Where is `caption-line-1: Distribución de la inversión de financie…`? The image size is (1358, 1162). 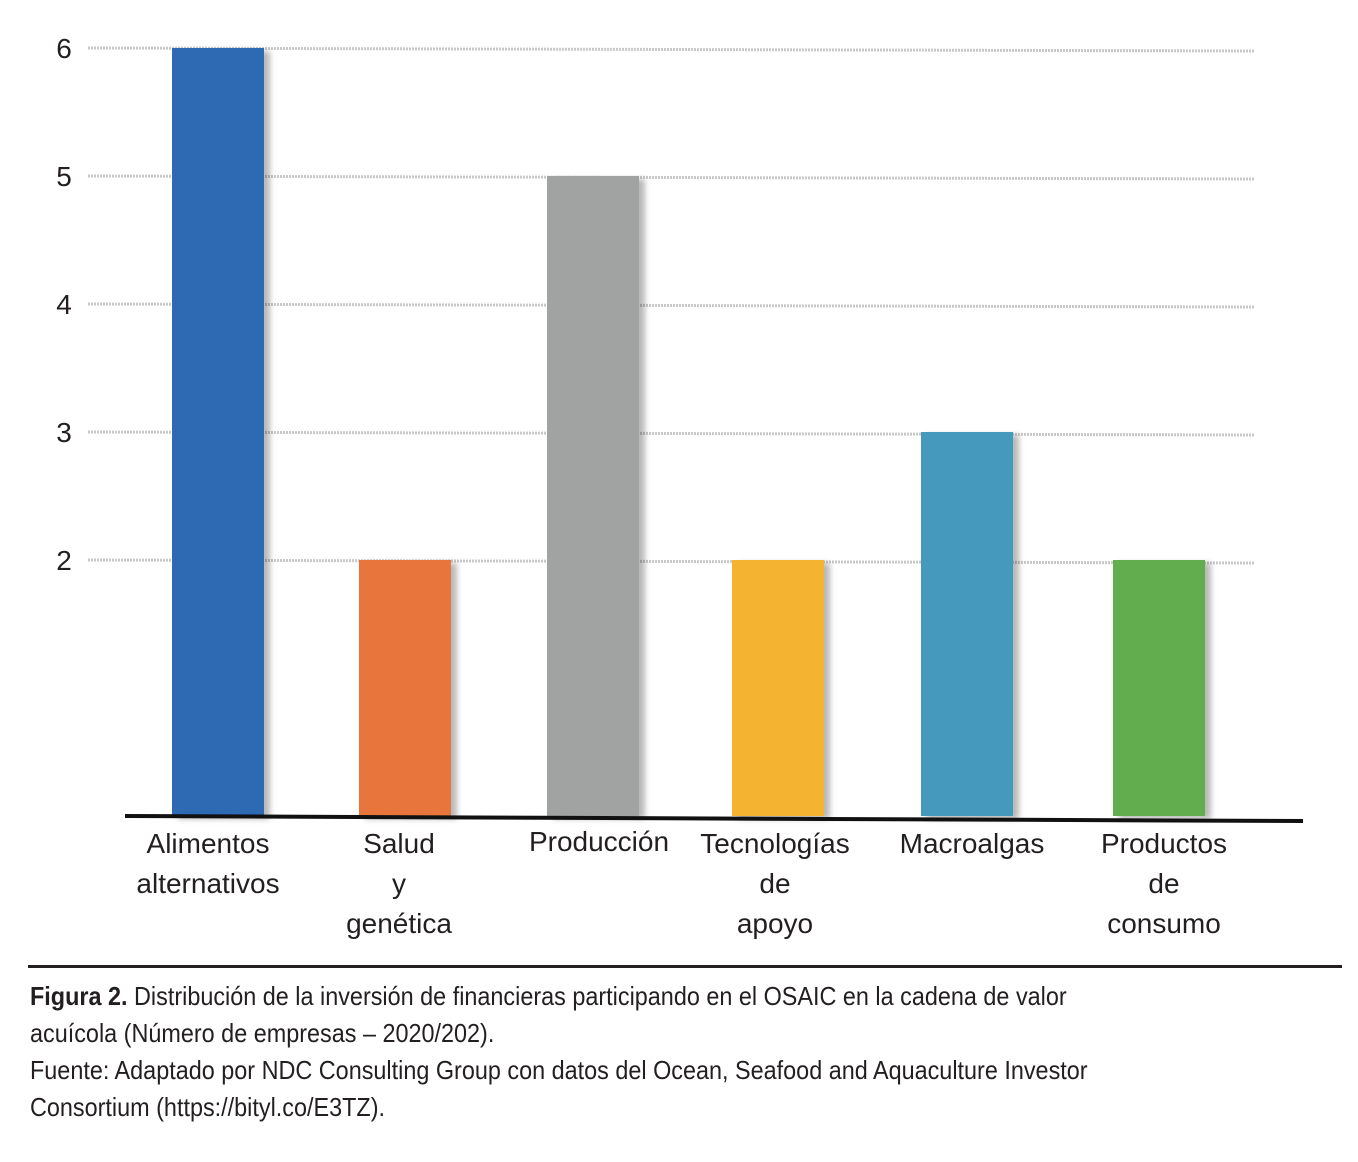 caption-line-1: Distribución de la inversión de financie… is located at coordinates (597, 996).